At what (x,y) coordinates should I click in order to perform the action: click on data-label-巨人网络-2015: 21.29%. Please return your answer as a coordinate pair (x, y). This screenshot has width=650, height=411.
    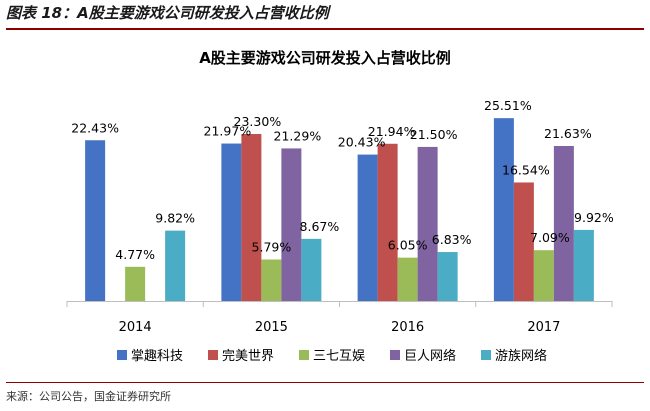
    Looking at the image, I should click on (298, 135).